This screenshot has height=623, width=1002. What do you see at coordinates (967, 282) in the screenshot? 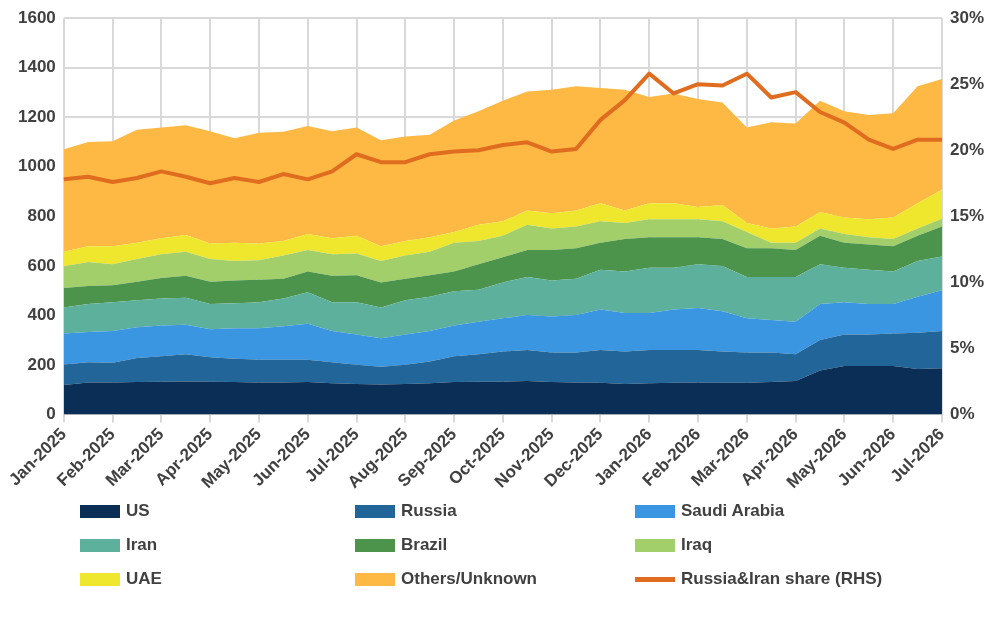
I see `y2-tick-label: 10%` at bounding box center [967, 282].